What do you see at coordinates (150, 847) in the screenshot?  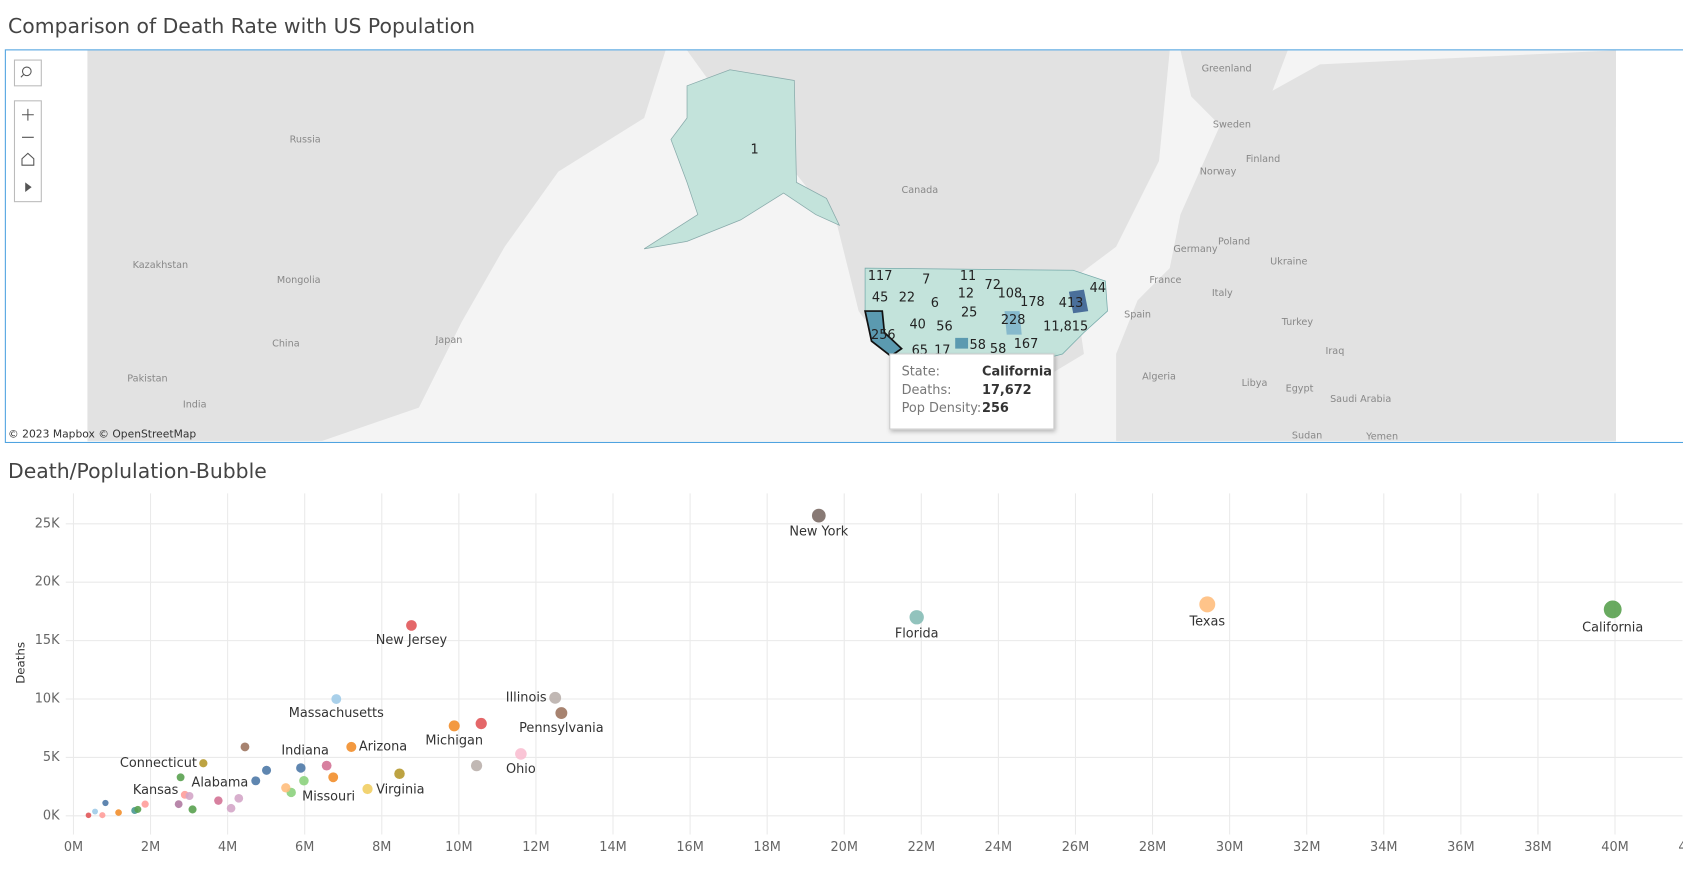 I see `x-tick-label: 2M` at bounding box center [150, 847].